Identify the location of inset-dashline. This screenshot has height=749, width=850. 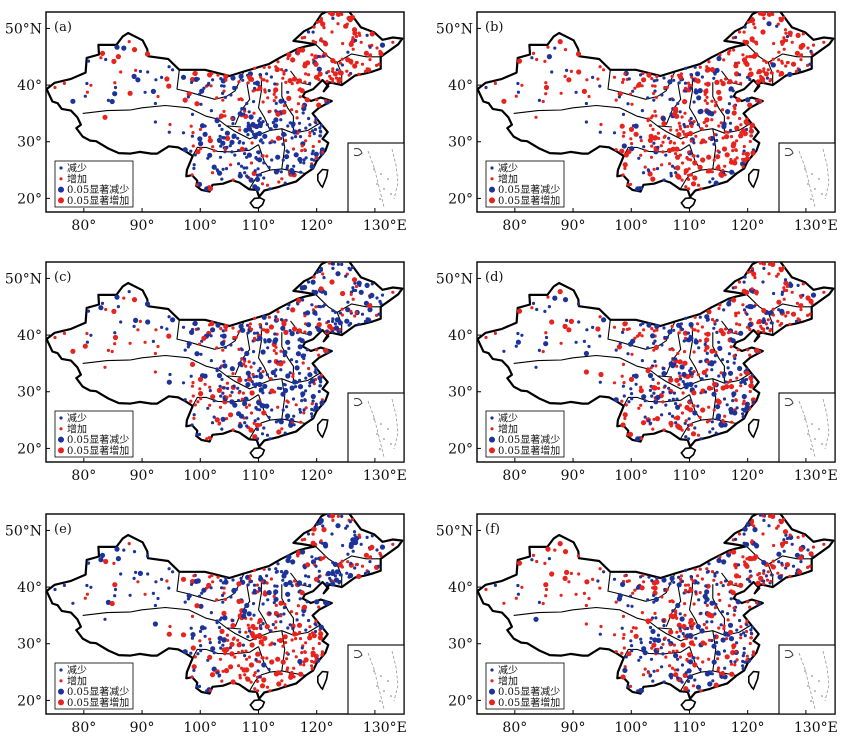
(807, 429).